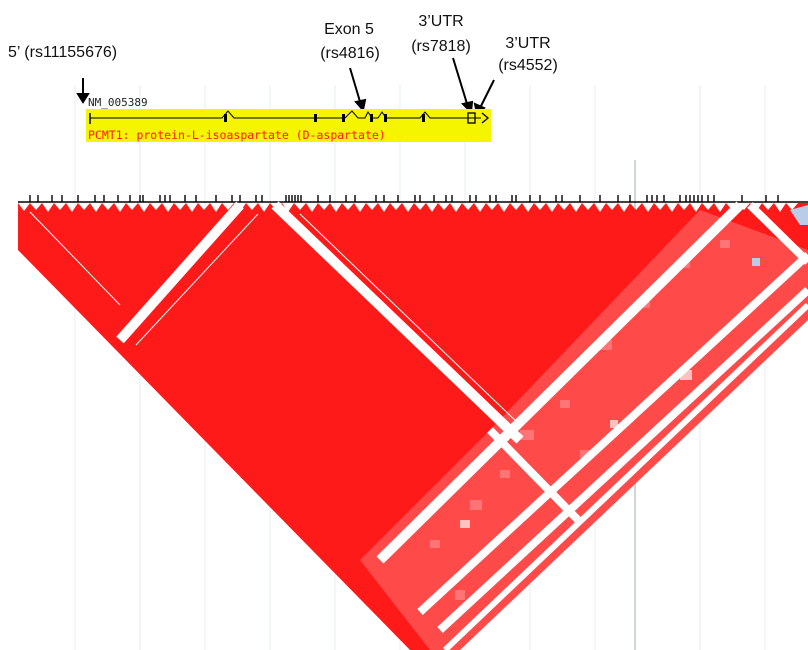 The image size is (808, 650). Describe the element at coordinates (576, 449) in the screenshot. I see `ld-light-cells` at that location.